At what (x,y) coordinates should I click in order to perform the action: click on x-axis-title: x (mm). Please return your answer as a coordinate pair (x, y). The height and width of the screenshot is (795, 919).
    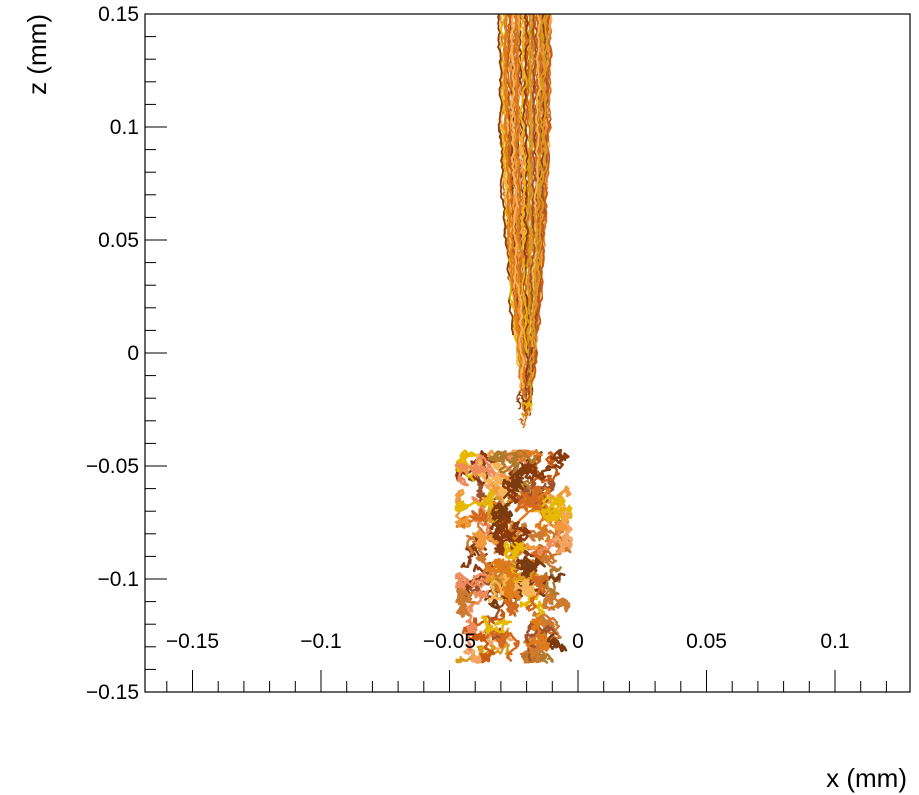
    Looking at the image, I should click on (866, 778).